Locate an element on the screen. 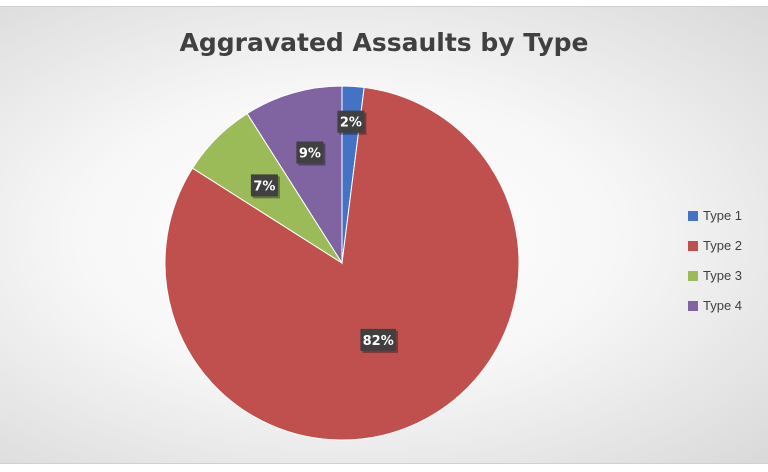 The width and height of the screenshot is (768, 472). legend-item-type-2: Type 2 is located at coordinates (715, 245).